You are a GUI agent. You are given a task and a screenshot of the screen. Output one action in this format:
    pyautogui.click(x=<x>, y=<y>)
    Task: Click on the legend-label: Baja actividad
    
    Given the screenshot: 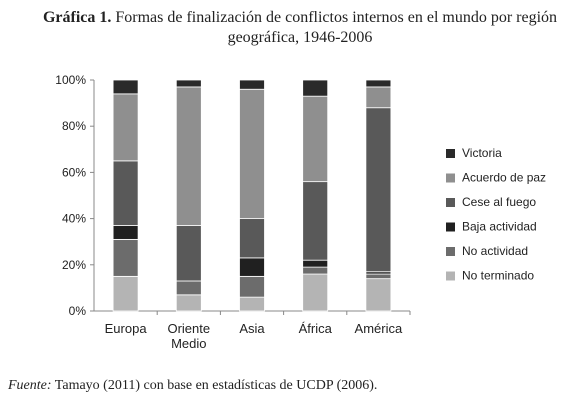 What is the action you would take?
    pyautogui.click(x=499, y=227)
    